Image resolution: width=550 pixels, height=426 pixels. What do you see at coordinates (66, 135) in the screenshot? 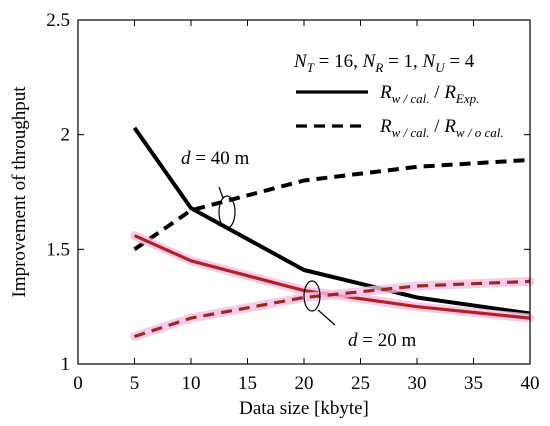
I see `y-tick-label: 2` at bounding box center [66, 135].